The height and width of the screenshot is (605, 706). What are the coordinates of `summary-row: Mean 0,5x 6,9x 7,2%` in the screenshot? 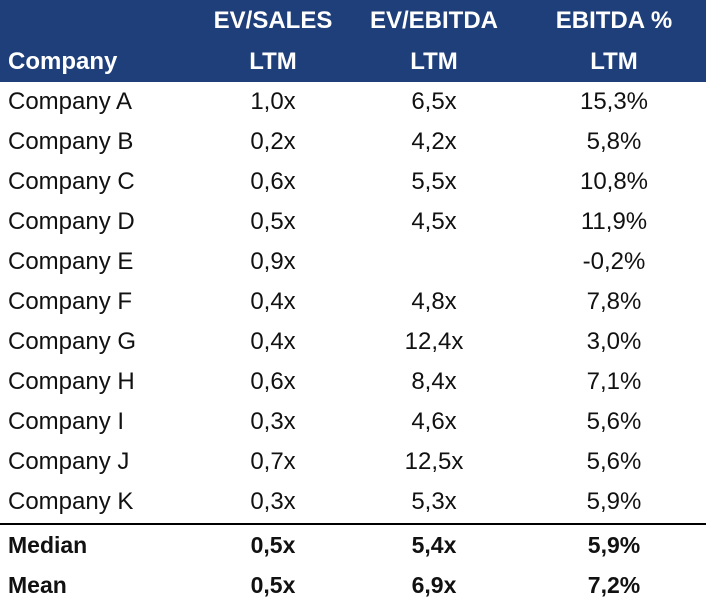 It's located at (353, 585).